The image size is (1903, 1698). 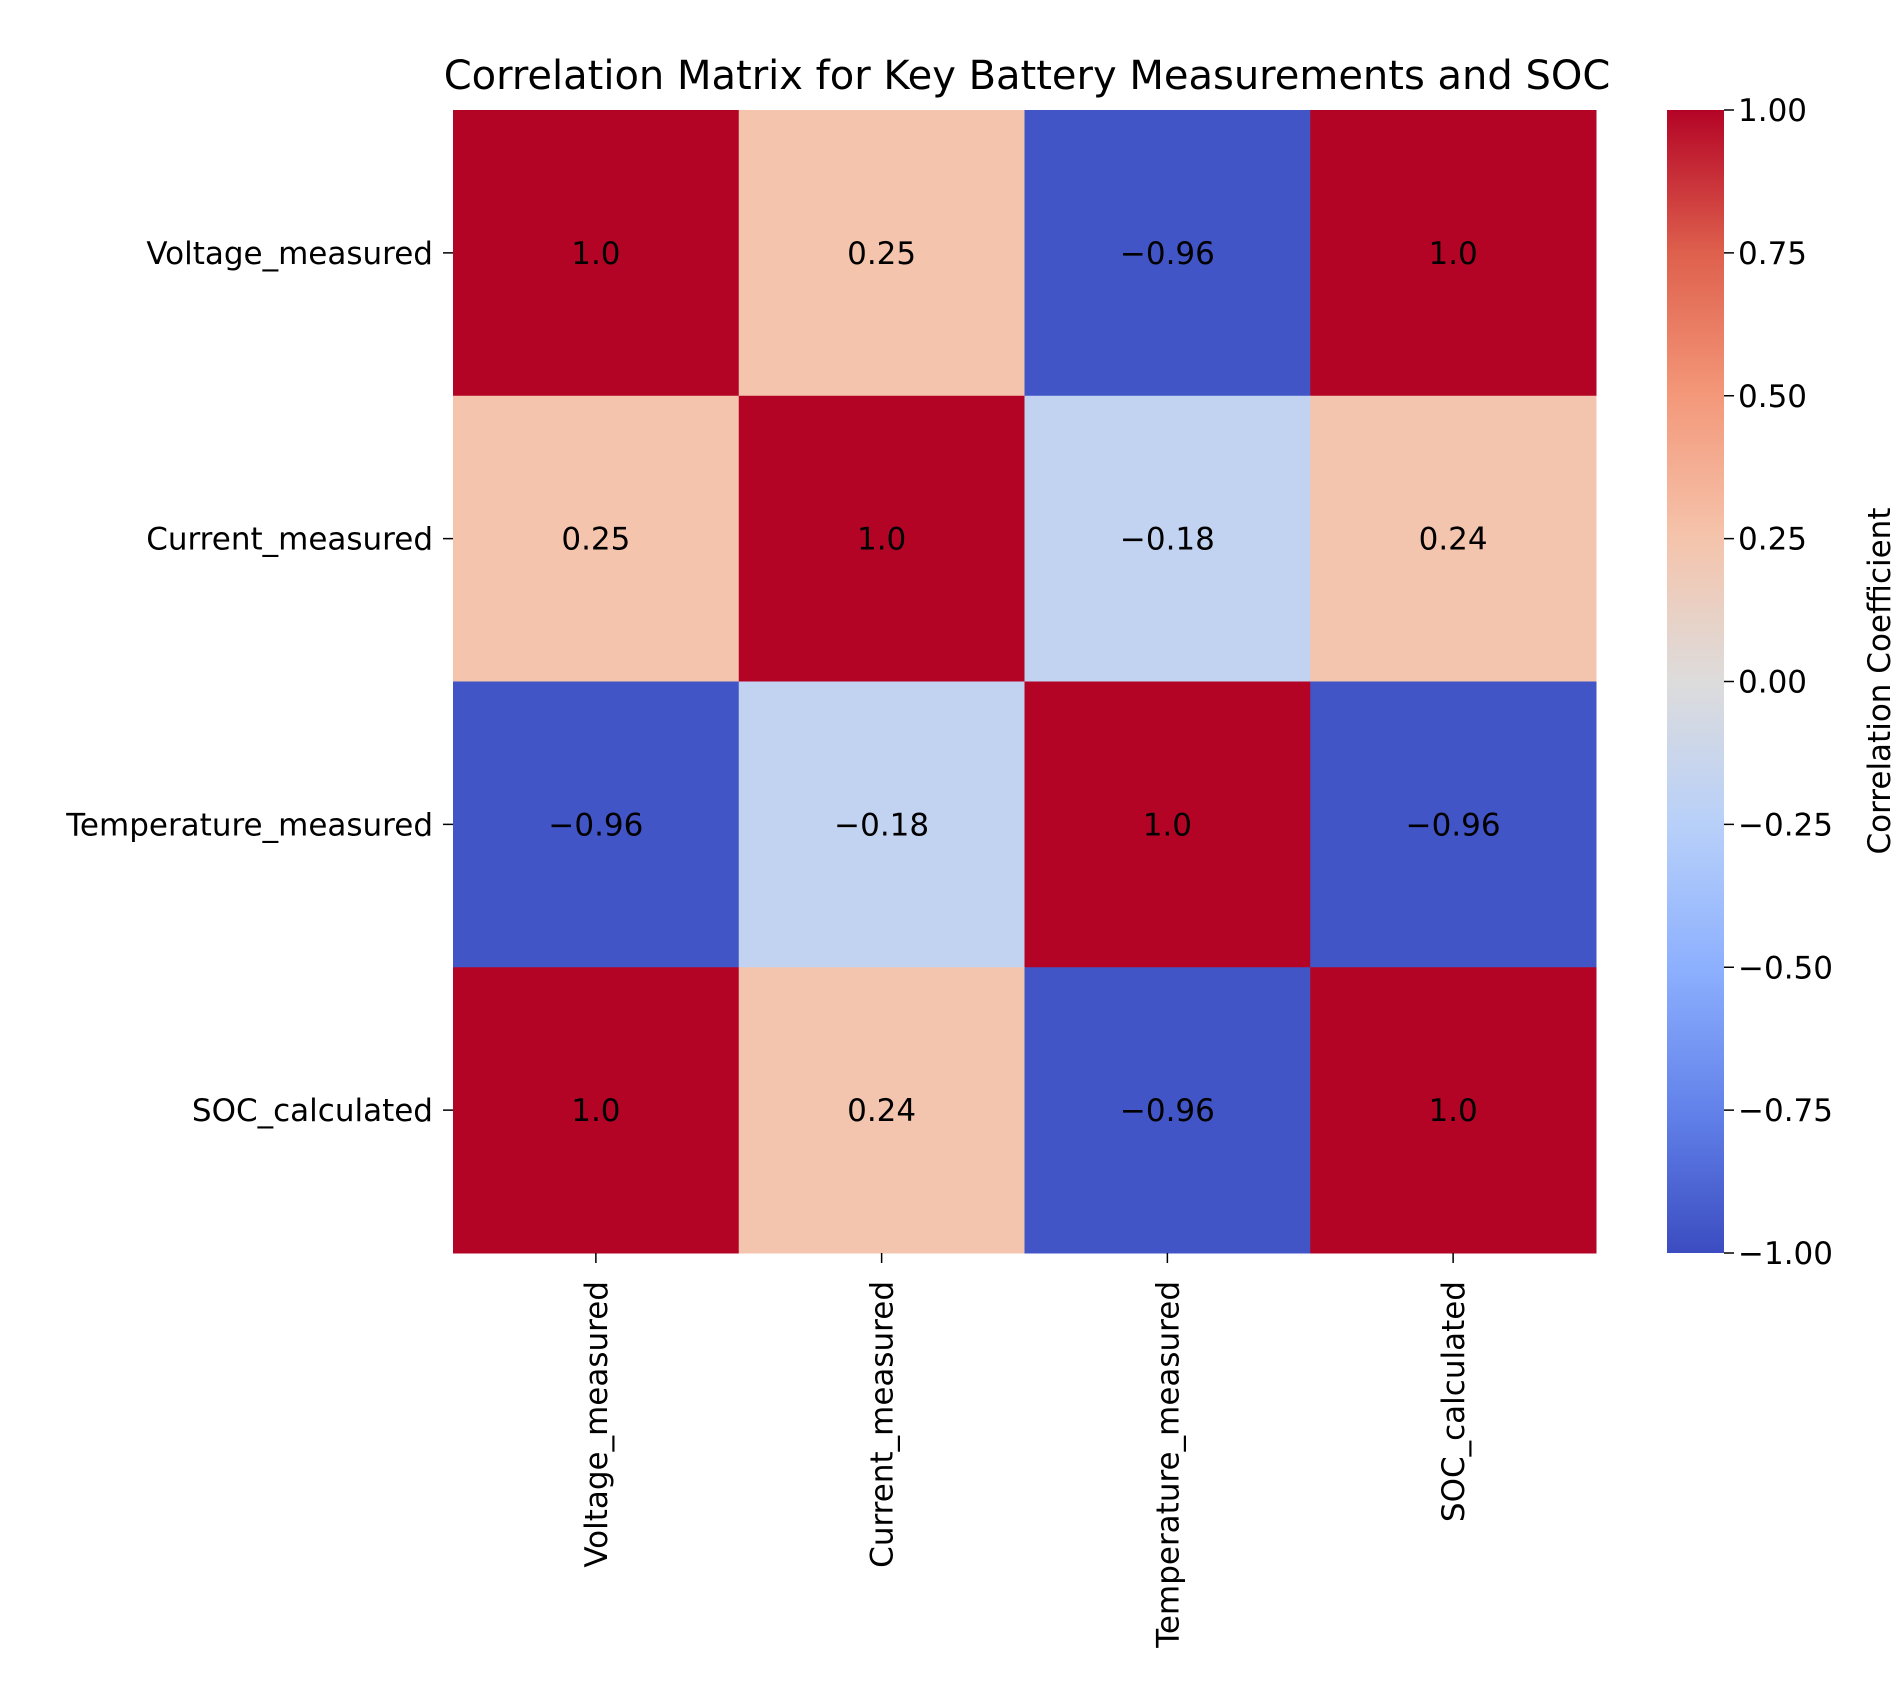 I want to click on x-tick-label: Current_measured, so click(x=883, y=1424).